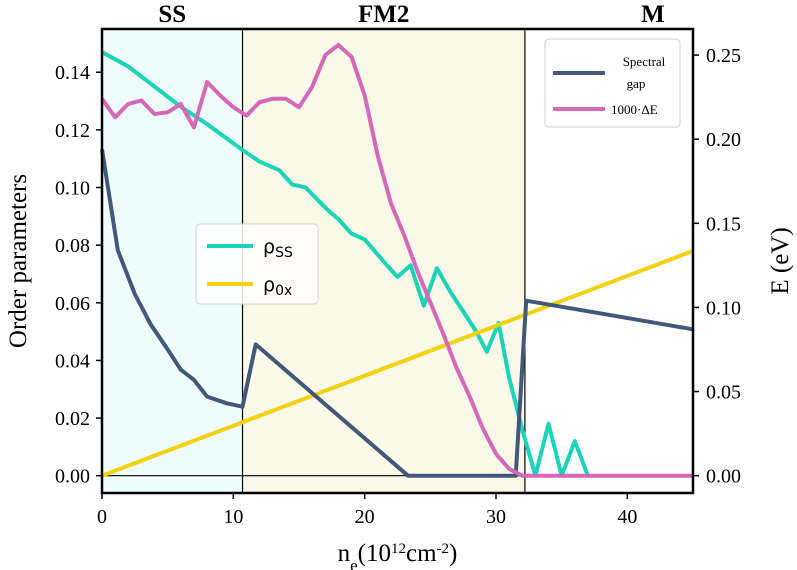 The image size is (797, 570). What do you see at coordinates (72, 477) in the screenshot?
I see `y-left-tick-label: 0.00` at bounding box center [72, 477].